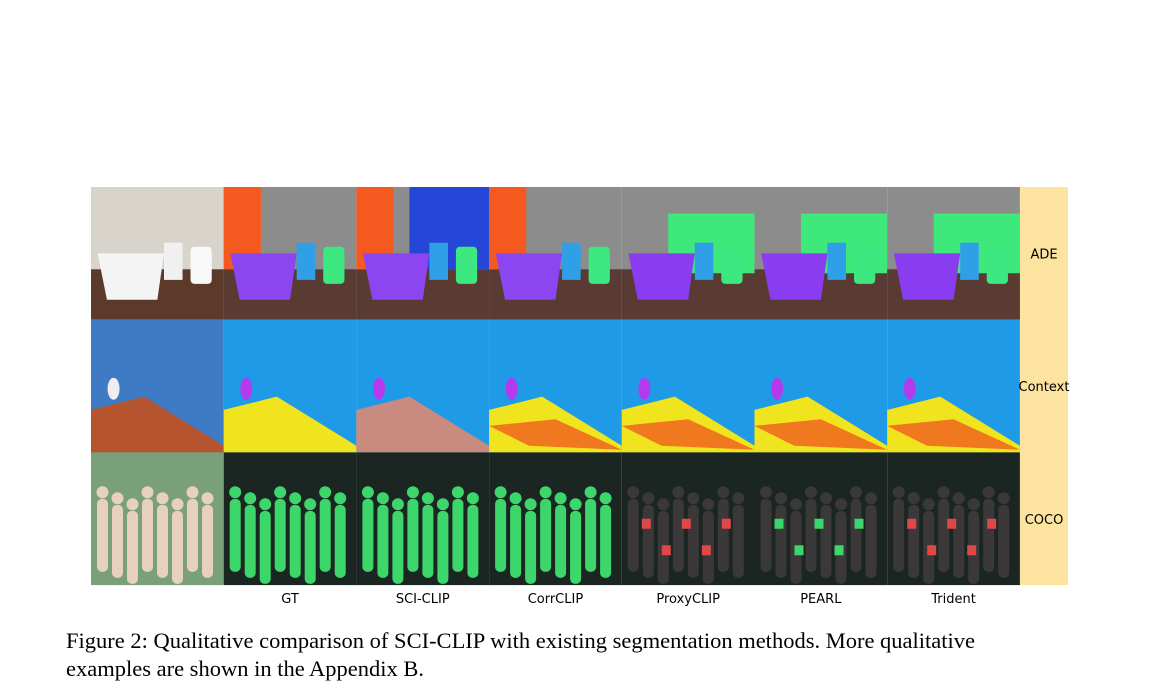 This screenshot has width=1161, height=698. I want to click on column-label: ProxyCLIP, so click(688, 599).